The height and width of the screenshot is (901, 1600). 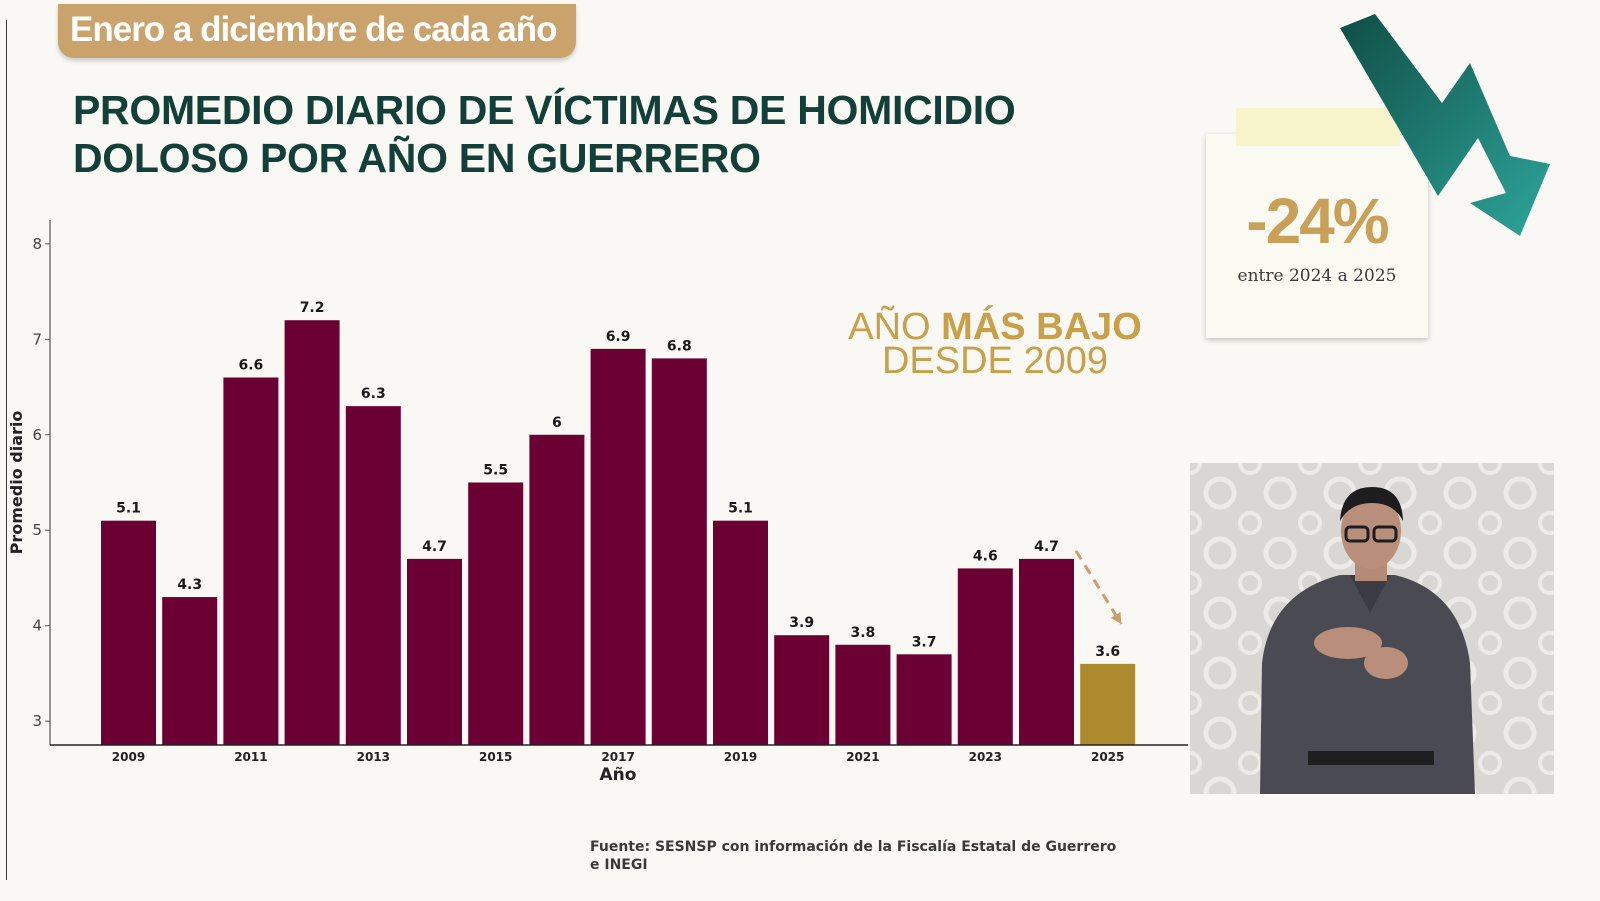 I want to click on decline-arrow-head-icon, so click(x=1116, y=617).